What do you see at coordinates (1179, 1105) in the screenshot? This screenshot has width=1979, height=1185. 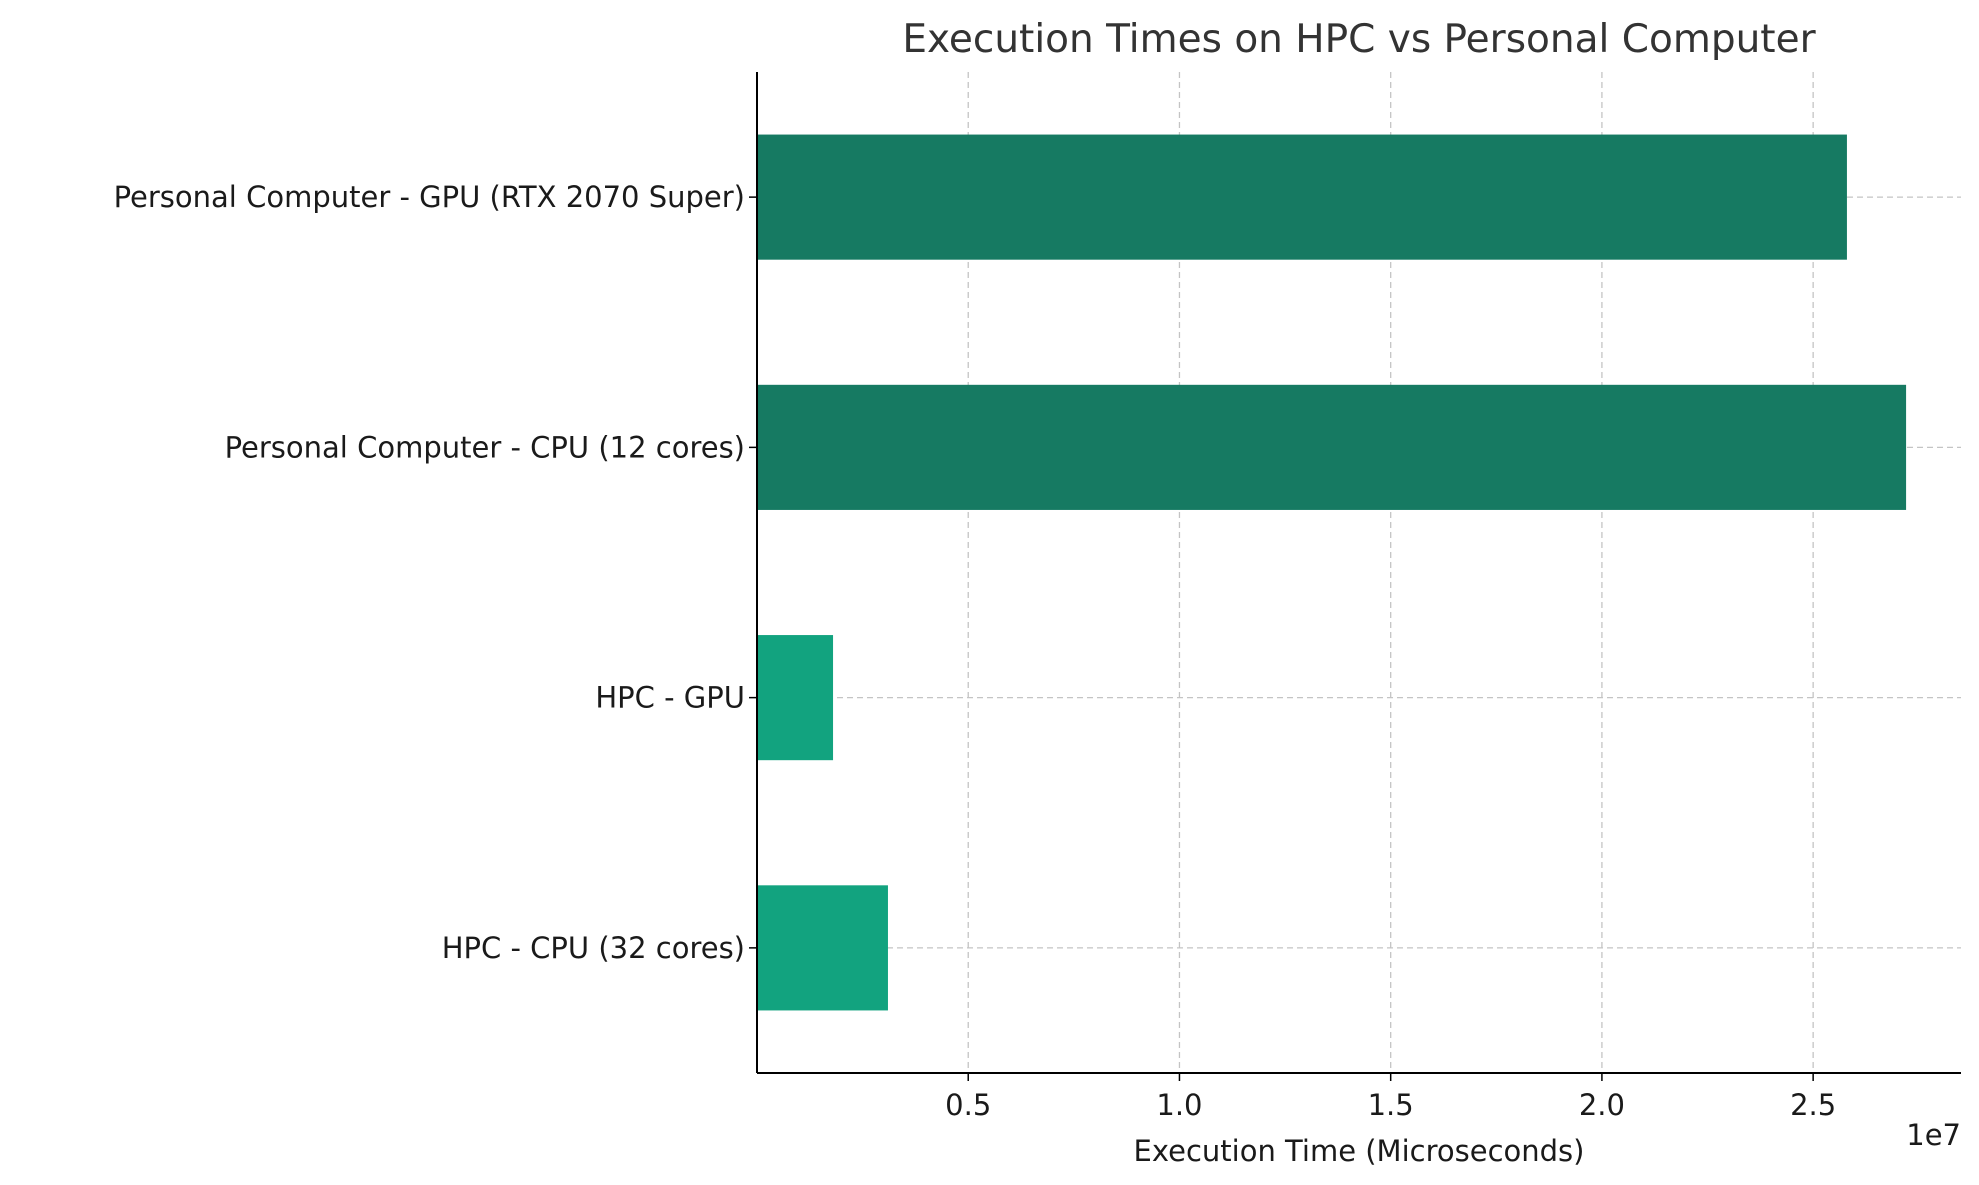 I see `x-tick-label: 1.0` at bounding box center [1179, 1105].